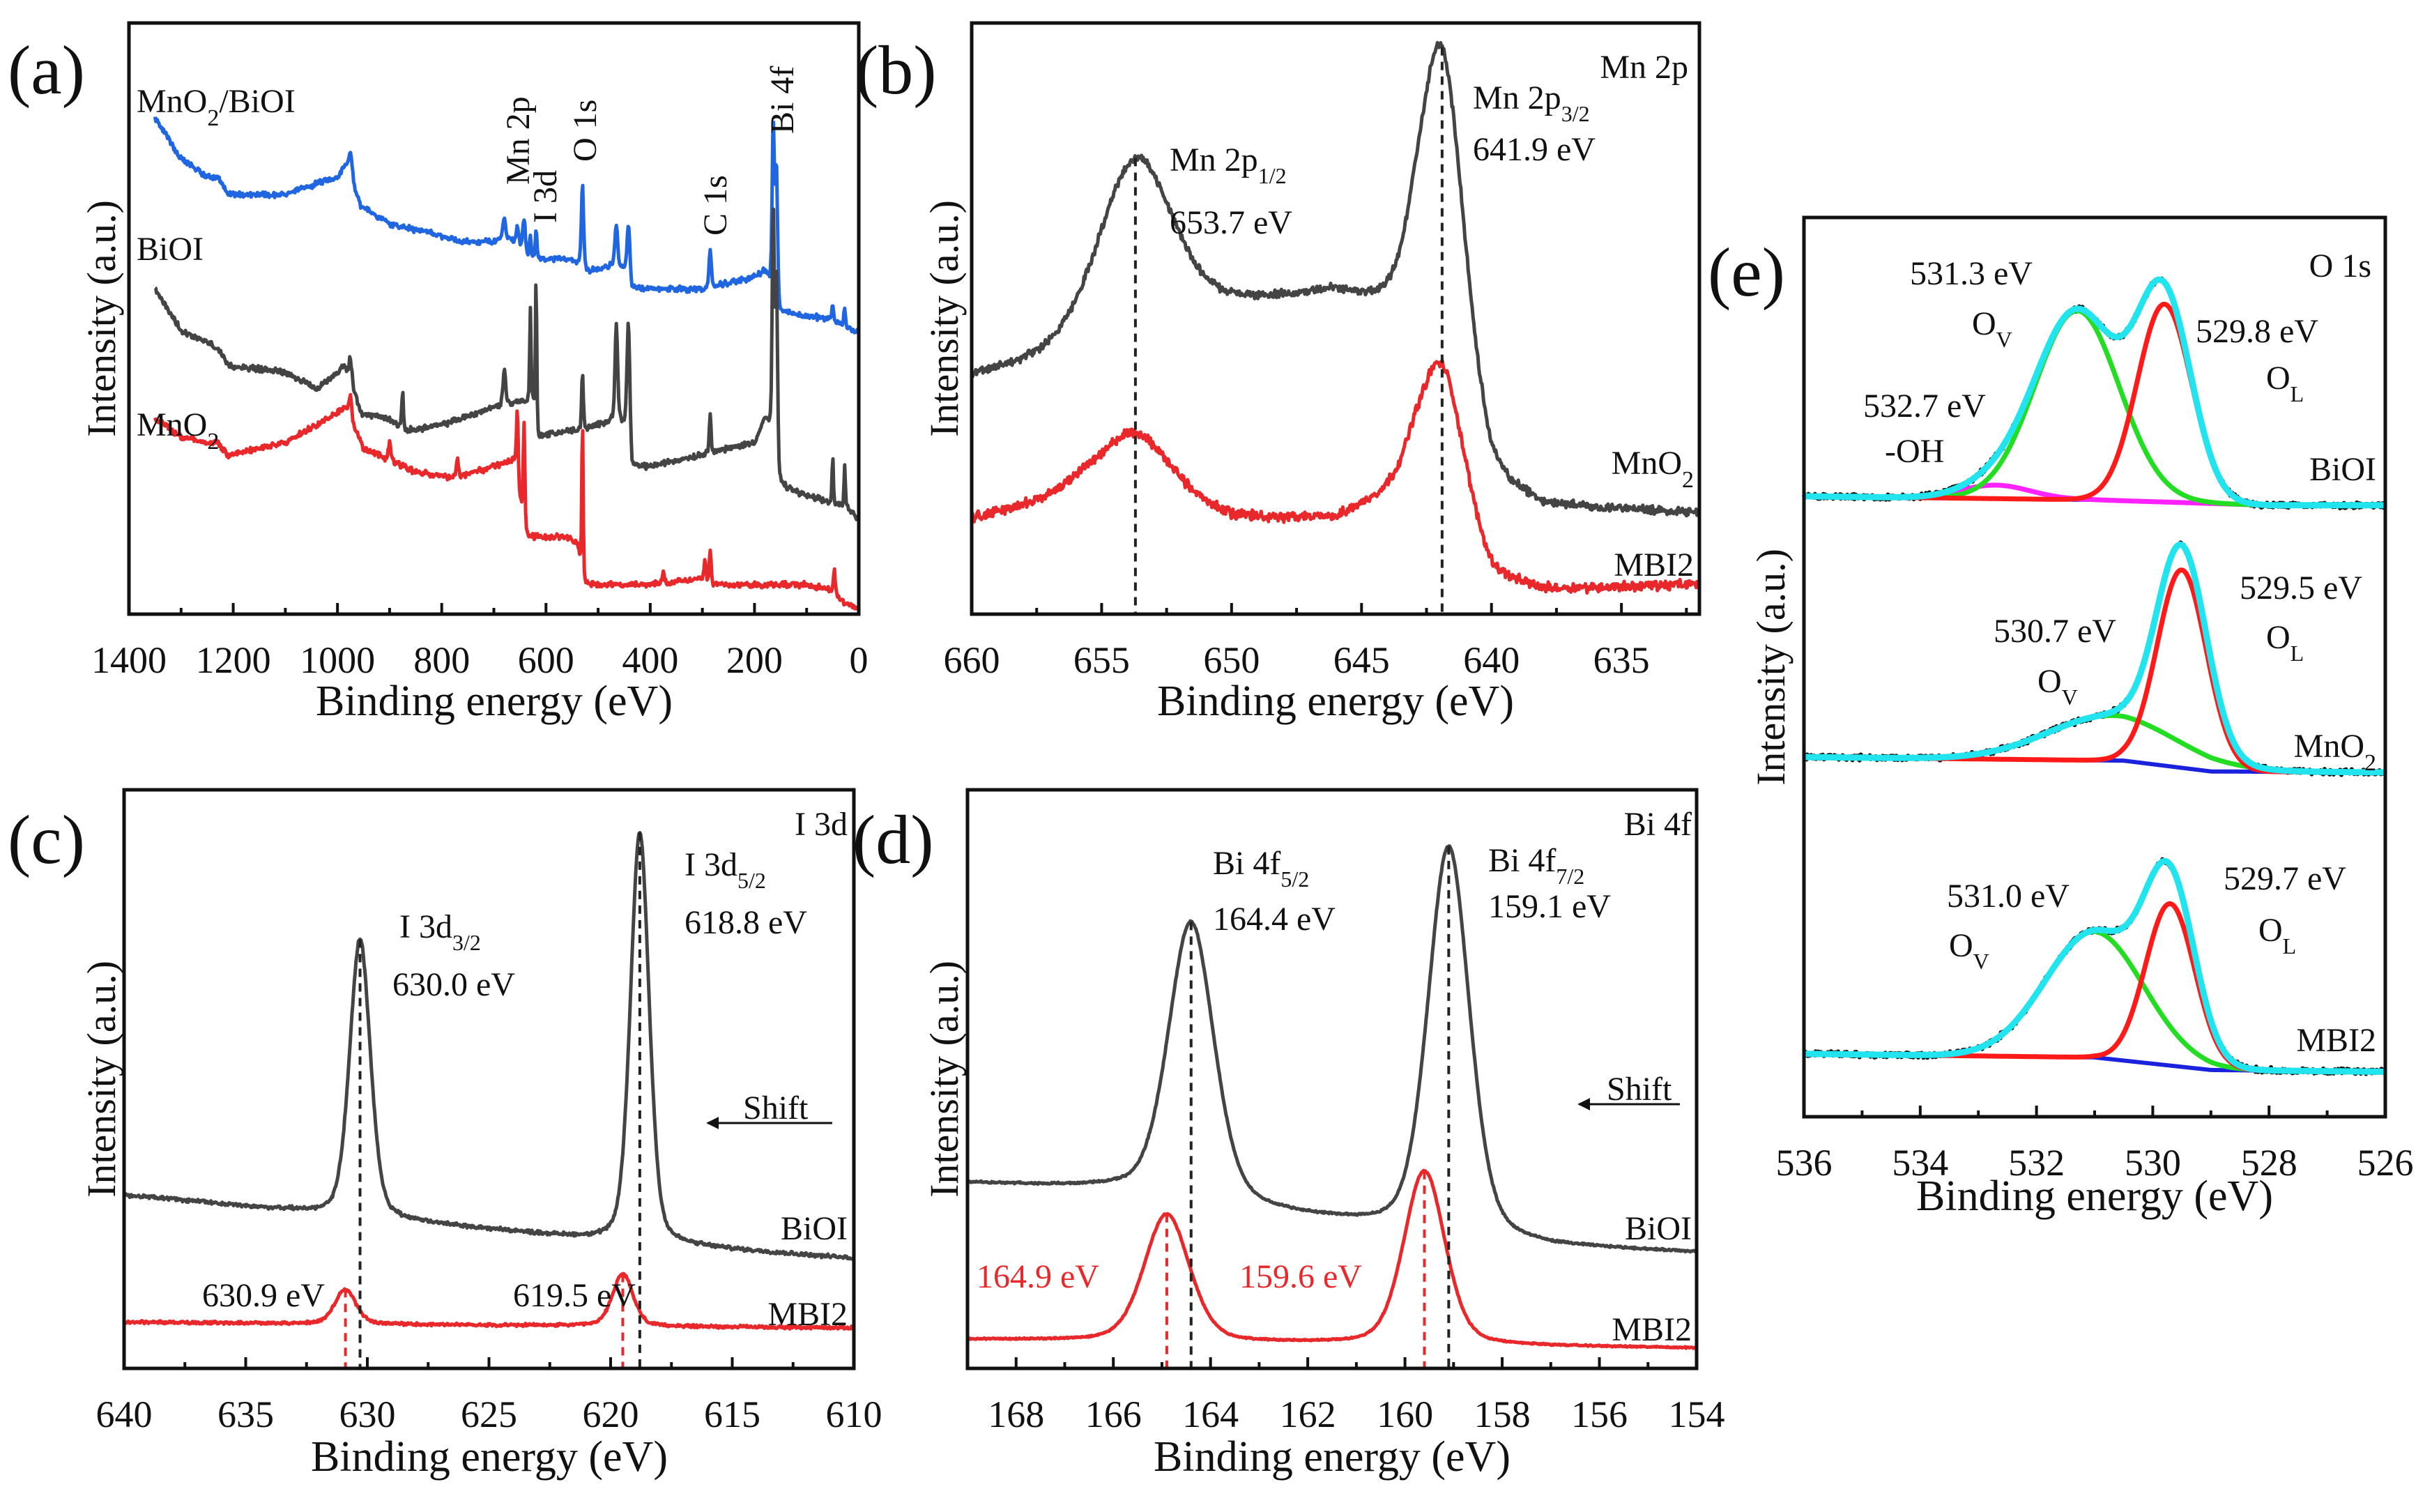 The height and width of the screenshot is (1512, 2432). Describe the element at coordinates (1969, 950) in the screenshot. I see `species-ov-mbi2: OV` at that location.